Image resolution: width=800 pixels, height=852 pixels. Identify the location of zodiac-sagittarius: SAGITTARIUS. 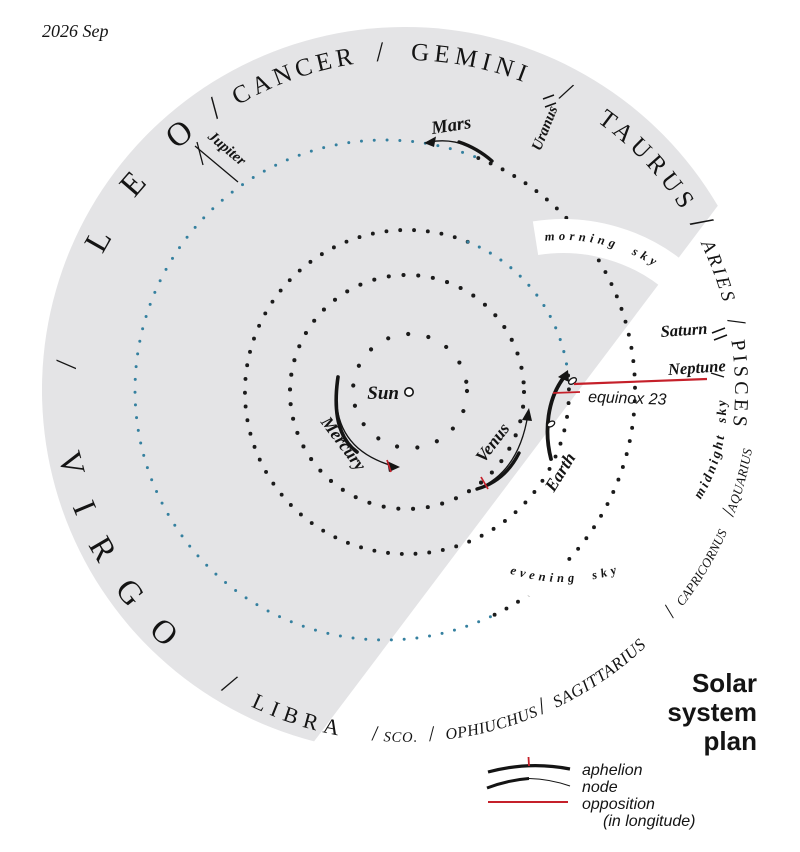
(600, 672).